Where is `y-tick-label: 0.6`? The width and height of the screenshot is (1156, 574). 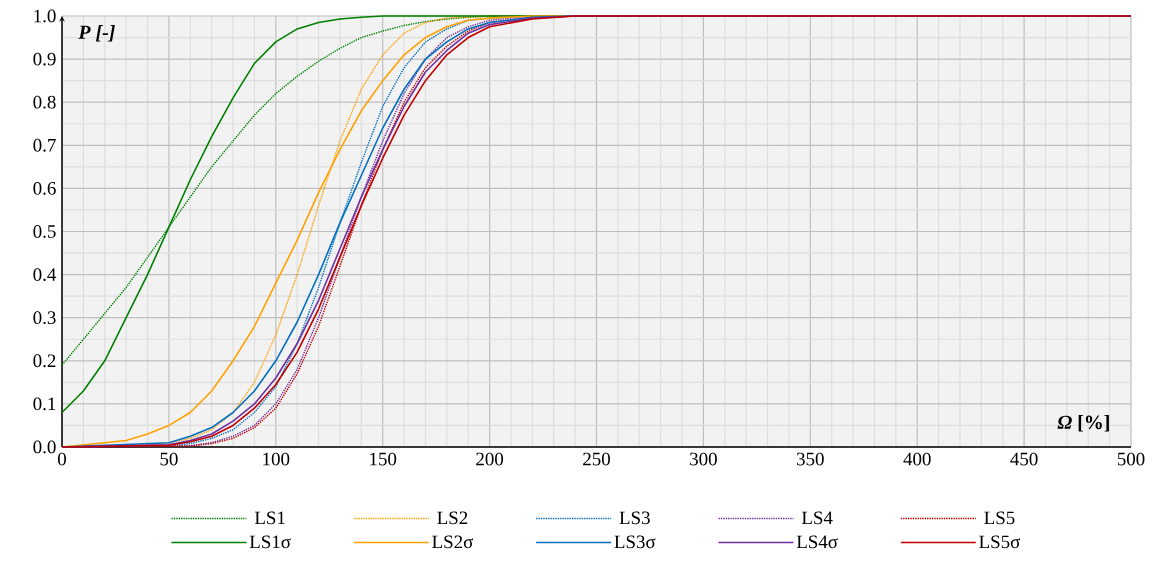
y-tick-label: 0.6 is located at coordinates (44, 188).